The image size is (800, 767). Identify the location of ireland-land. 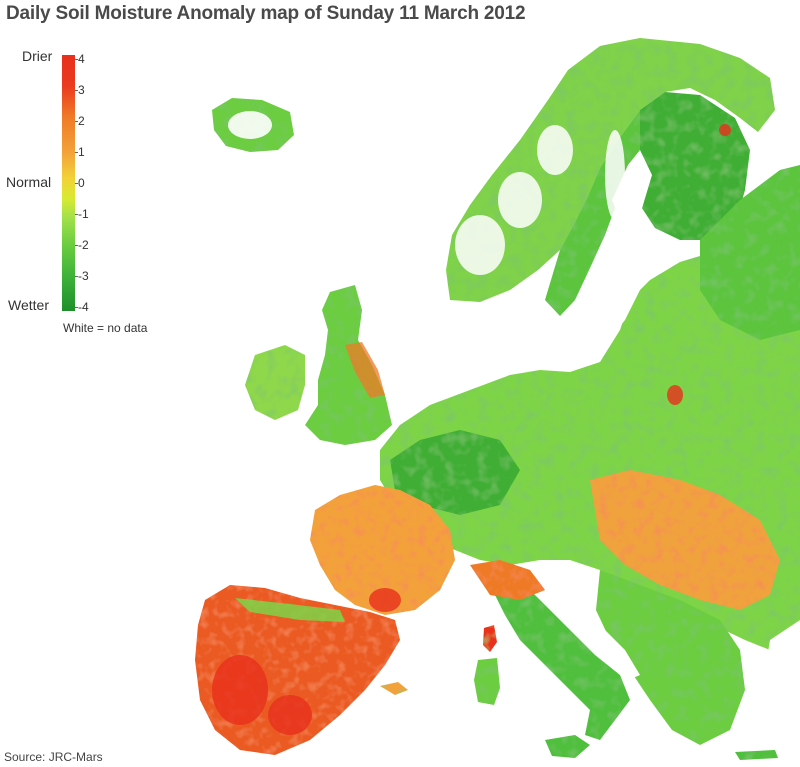
(275, 382).